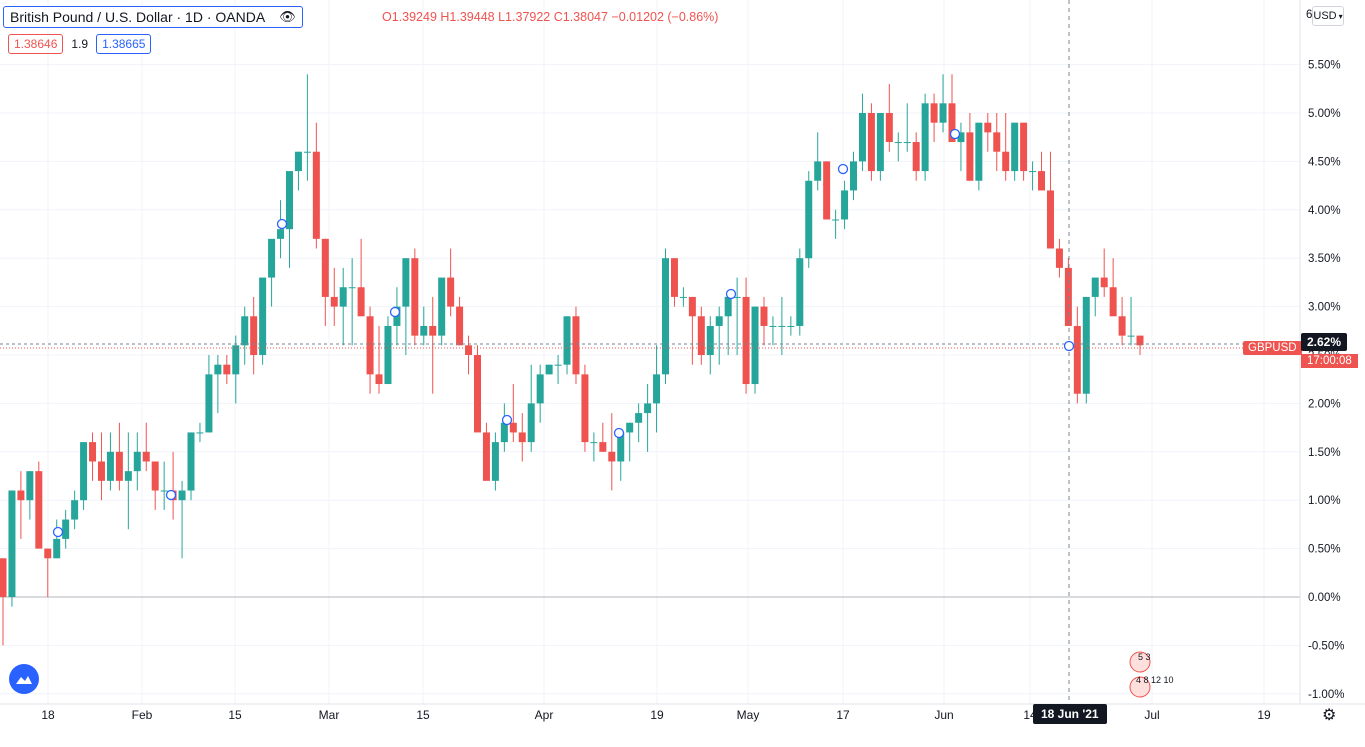 Image resolution: width=1365 pixels, height=747 pixels. Describe the element at coordinates (665, 17) in the screenshot. I see `change-value: −0.01202 (−0.86%)` at that location.